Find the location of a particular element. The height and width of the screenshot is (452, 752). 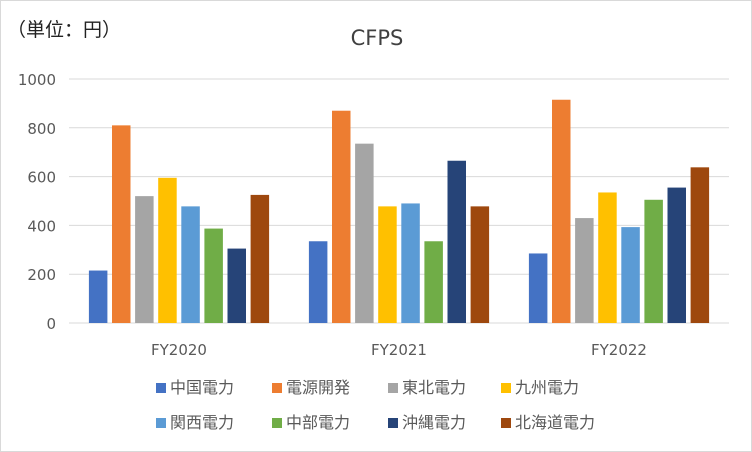

y-tick-label: 400 is located at coordinates (41, 226).